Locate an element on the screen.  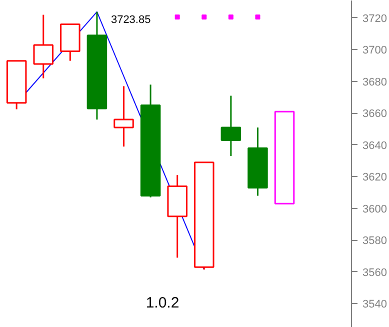
y-tick-label: 3720 is located at coordinates (374, 18).